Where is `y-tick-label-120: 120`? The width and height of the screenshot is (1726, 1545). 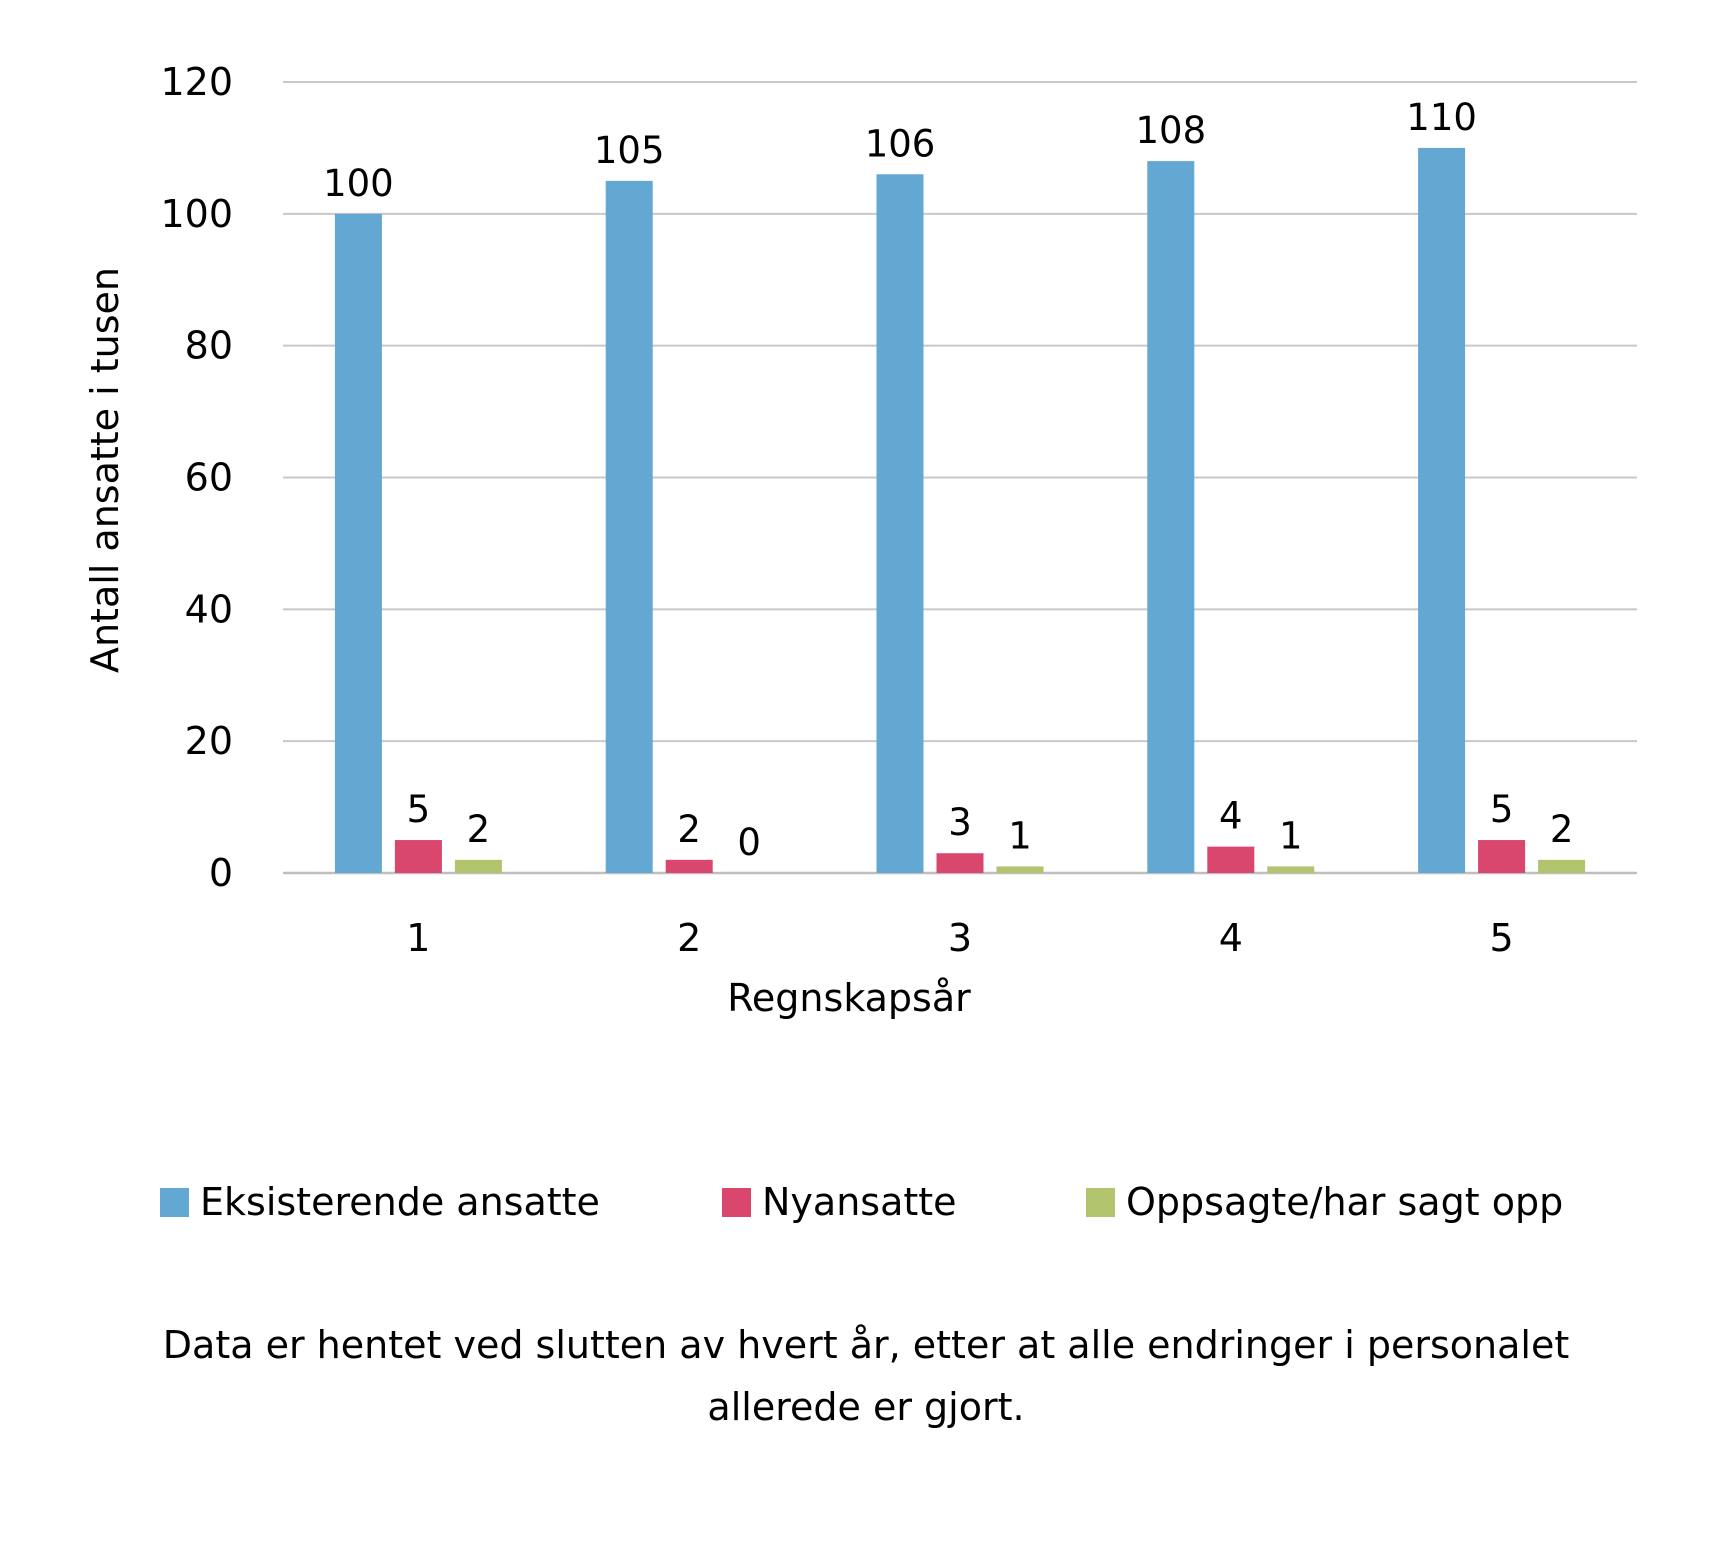
y-tick-label-120: 120 is located at coordinates (196, 82).